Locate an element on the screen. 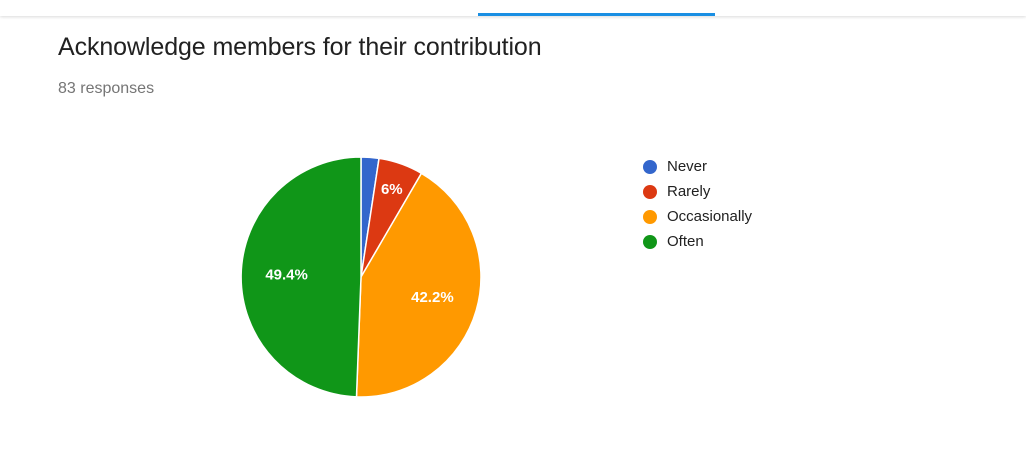  chart-legend: Never Rarely Occasionally Often is located at coordinates (697, 204).